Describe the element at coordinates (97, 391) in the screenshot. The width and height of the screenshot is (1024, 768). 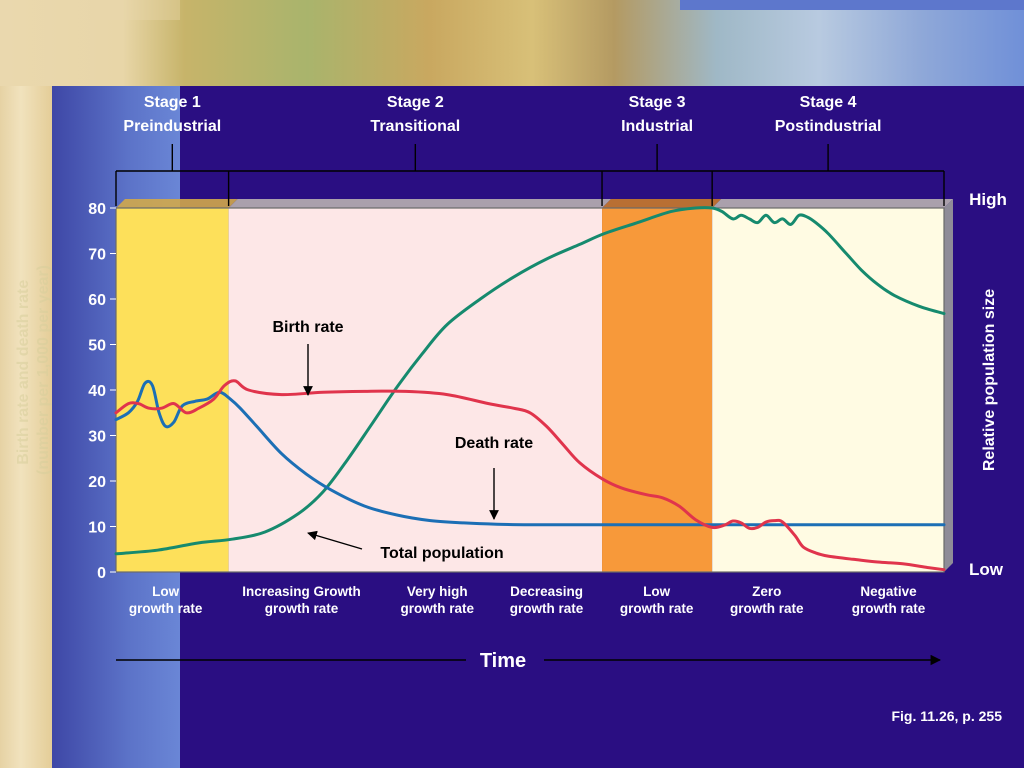
I see `y-tick-label-40: 40` at that location.